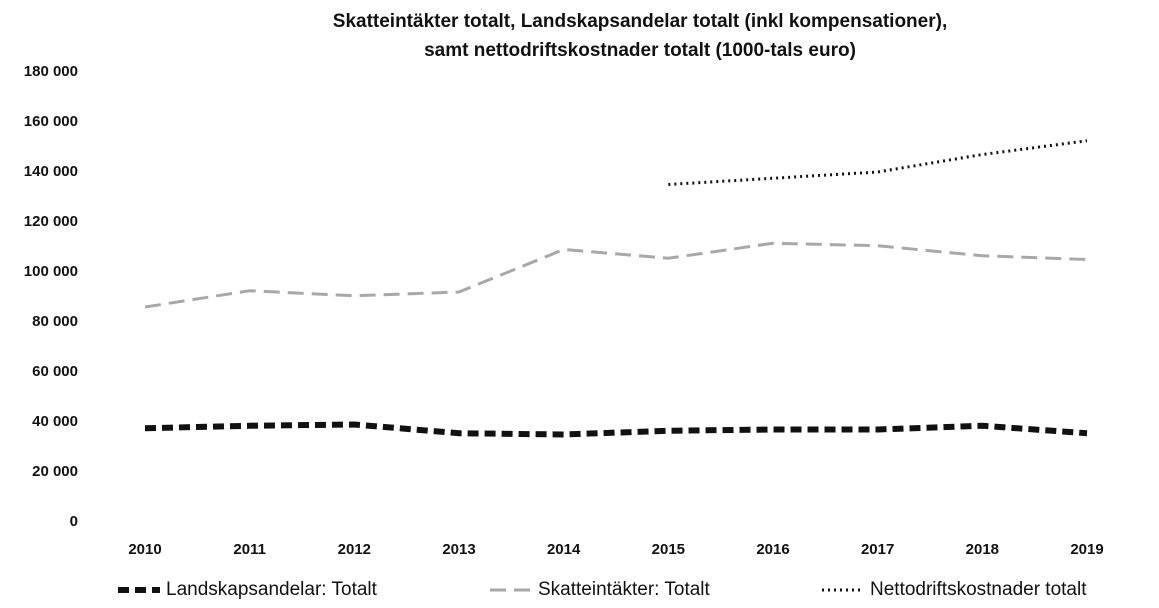  I want to click on y-tick-label: 120 000, so click(51, 221).